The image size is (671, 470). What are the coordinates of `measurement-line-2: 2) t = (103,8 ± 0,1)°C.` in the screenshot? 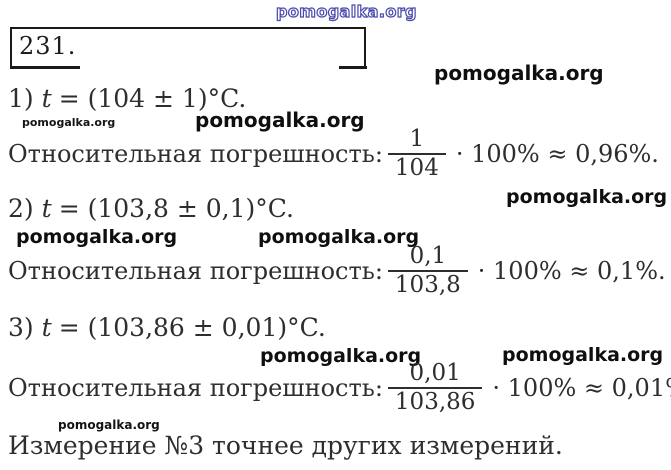 It's located at (151, 208).